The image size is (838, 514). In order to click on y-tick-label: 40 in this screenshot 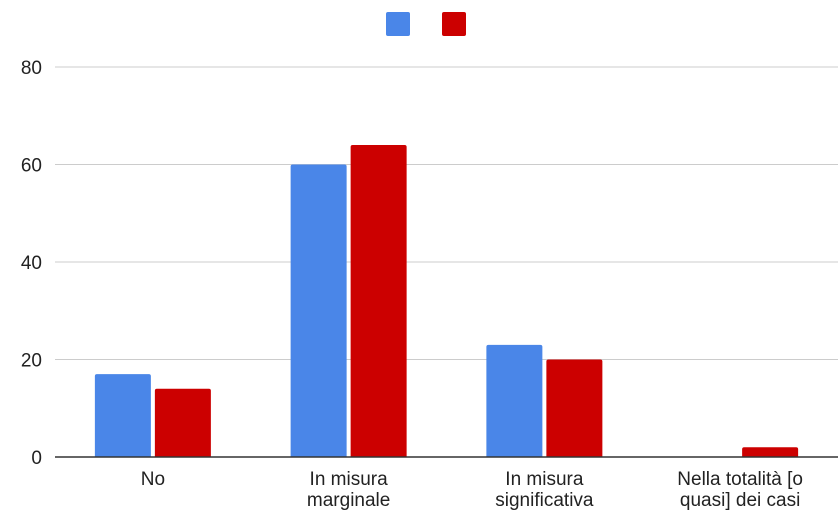, I will do `click(31, 263)`.